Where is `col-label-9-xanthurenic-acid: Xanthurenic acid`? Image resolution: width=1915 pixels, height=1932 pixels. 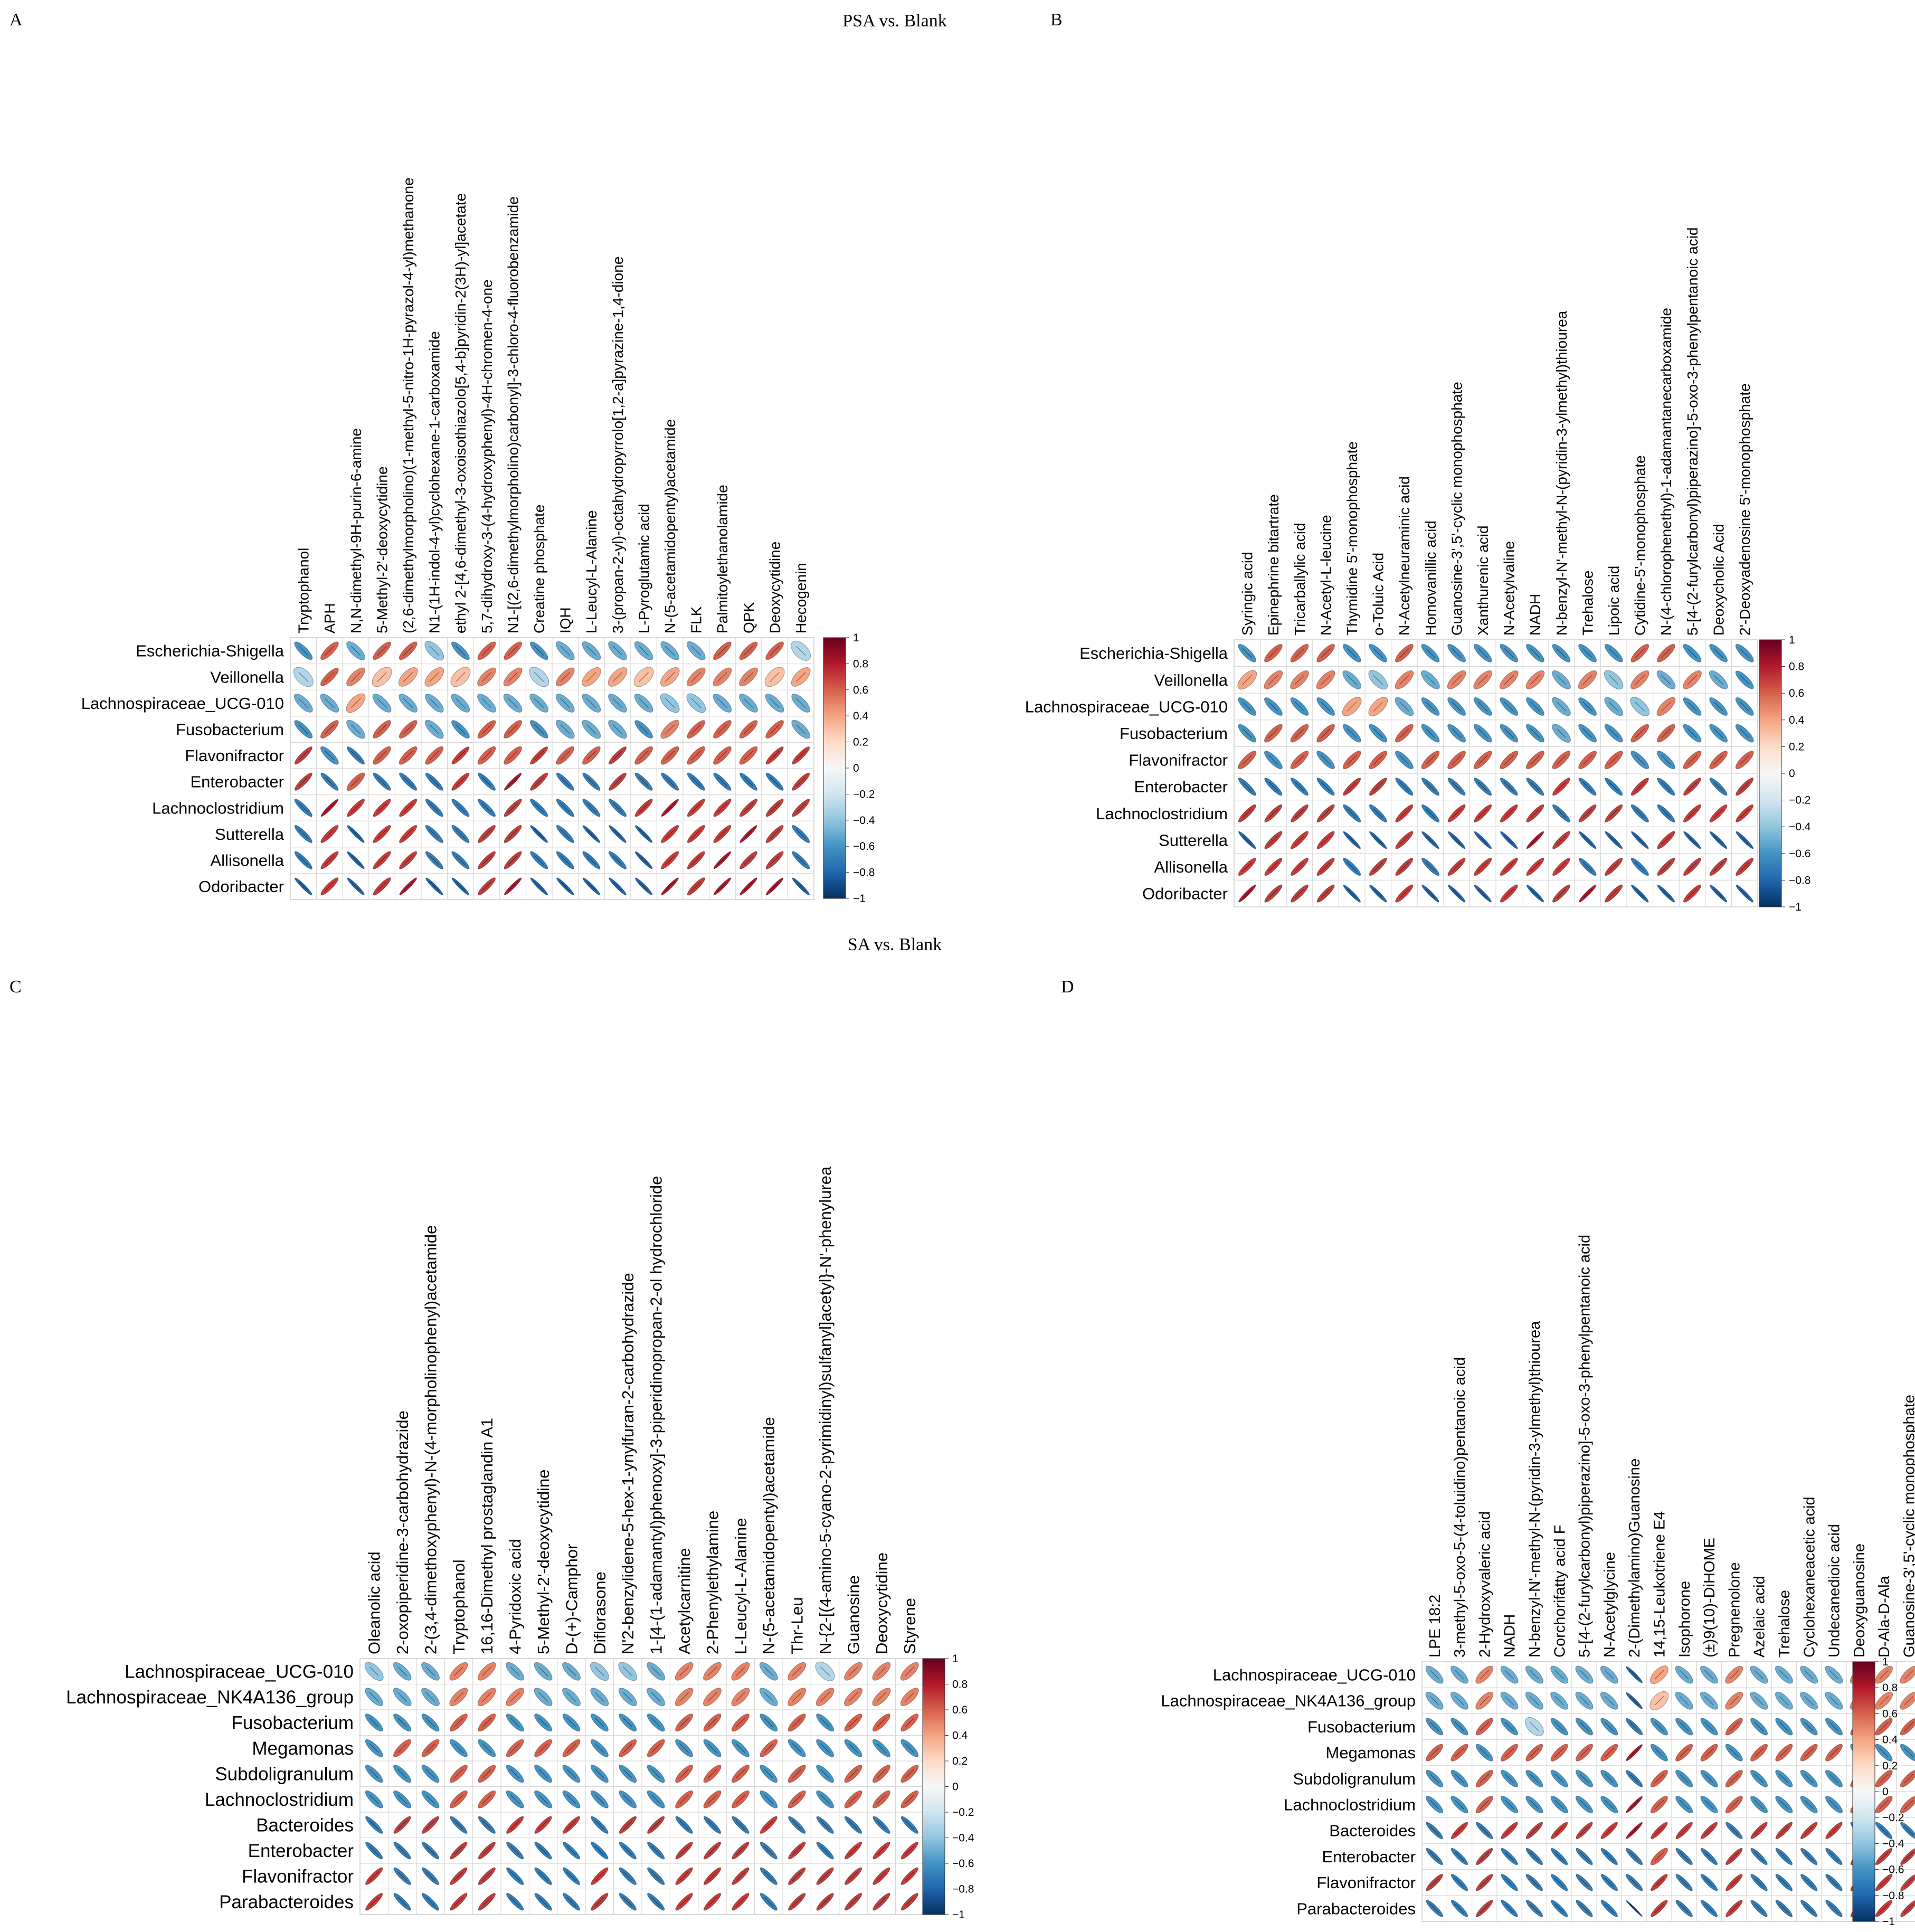
col-label-9-xanthurenic-acid: Xanthurenic acid is located at coordinates (1483, 580).